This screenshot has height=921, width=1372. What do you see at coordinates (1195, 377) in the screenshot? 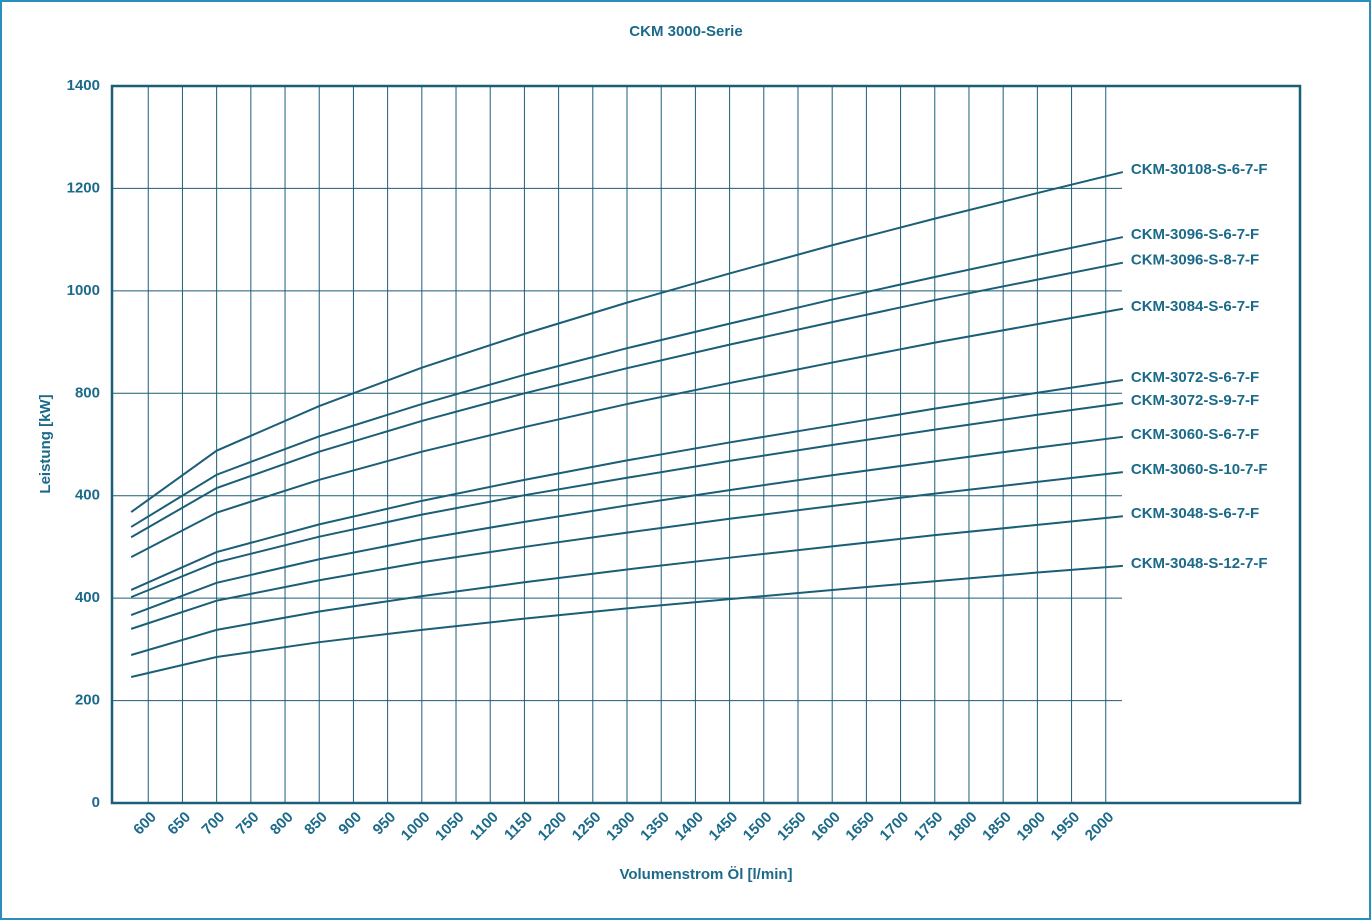
I see `series-label: CKM-3072-S-6-7-F` at bounding box center [1195, 377].